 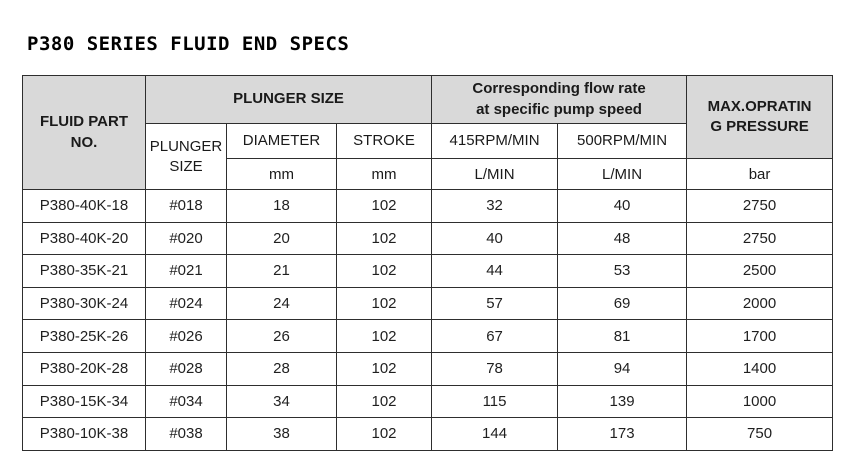 What do you see at coordinates (281, 238) in the screenshot?
I see `cell-diameter: 20` at bounding box center [281, 238].